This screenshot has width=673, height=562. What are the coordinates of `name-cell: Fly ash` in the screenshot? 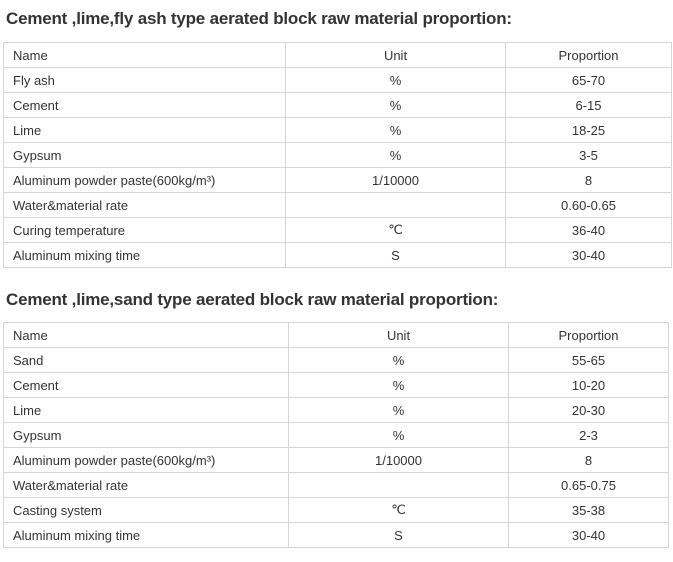 It's located at (144, 80).